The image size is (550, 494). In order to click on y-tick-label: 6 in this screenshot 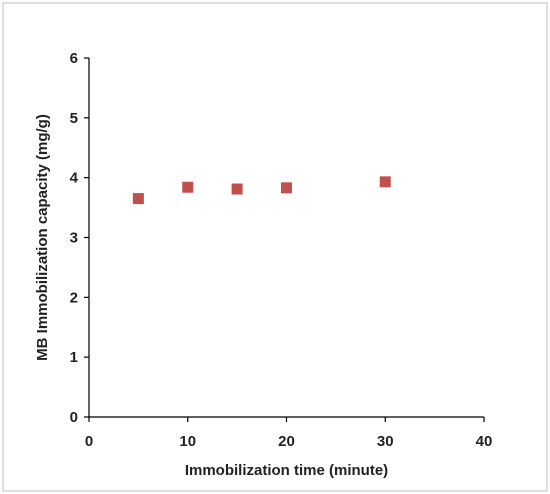, I will do `click(74, 58)`.